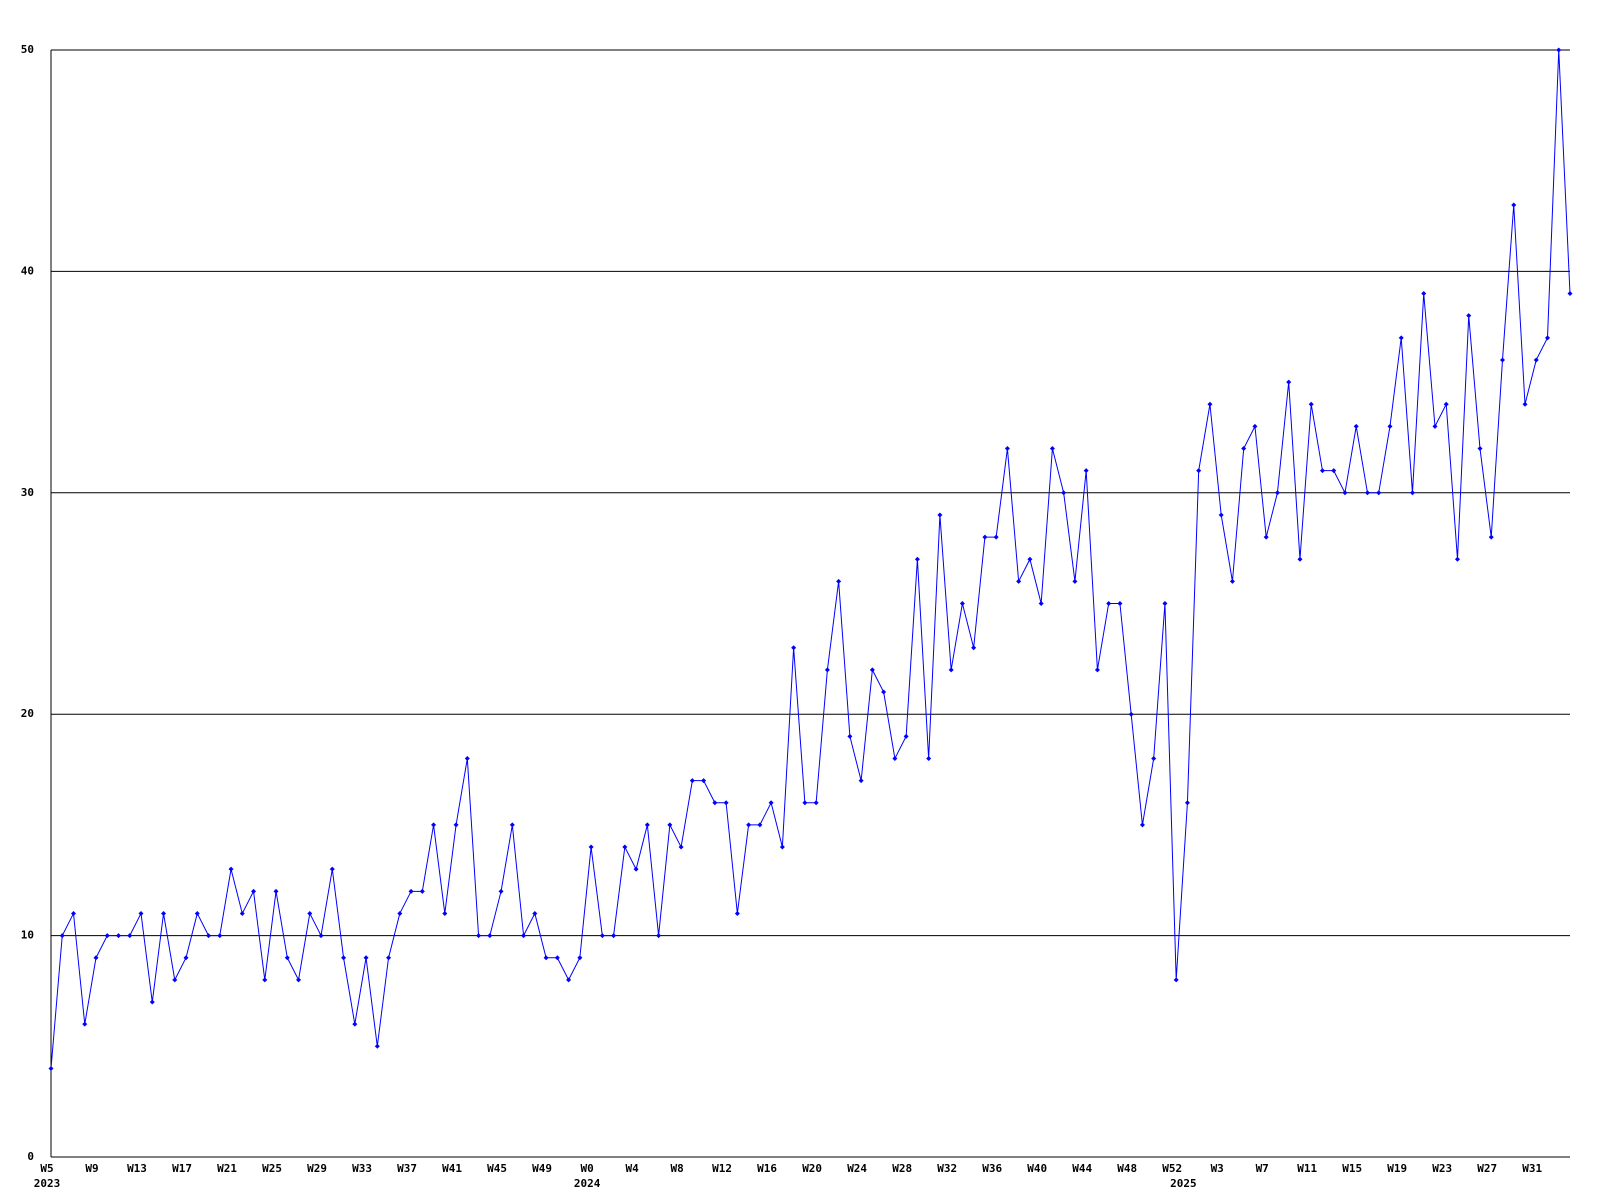 This screenshot has width=1600, height=1200. I want to click on x-tick-label: W29, so click(317, 1168).